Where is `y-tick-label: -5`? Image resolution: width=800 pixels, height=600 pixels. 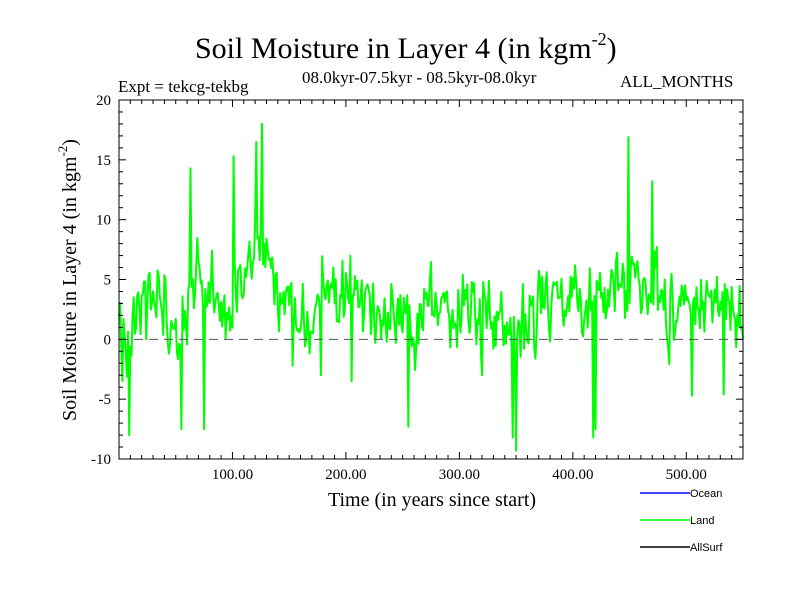 y-tick-label: -5 is located at coordinates (105, 400).